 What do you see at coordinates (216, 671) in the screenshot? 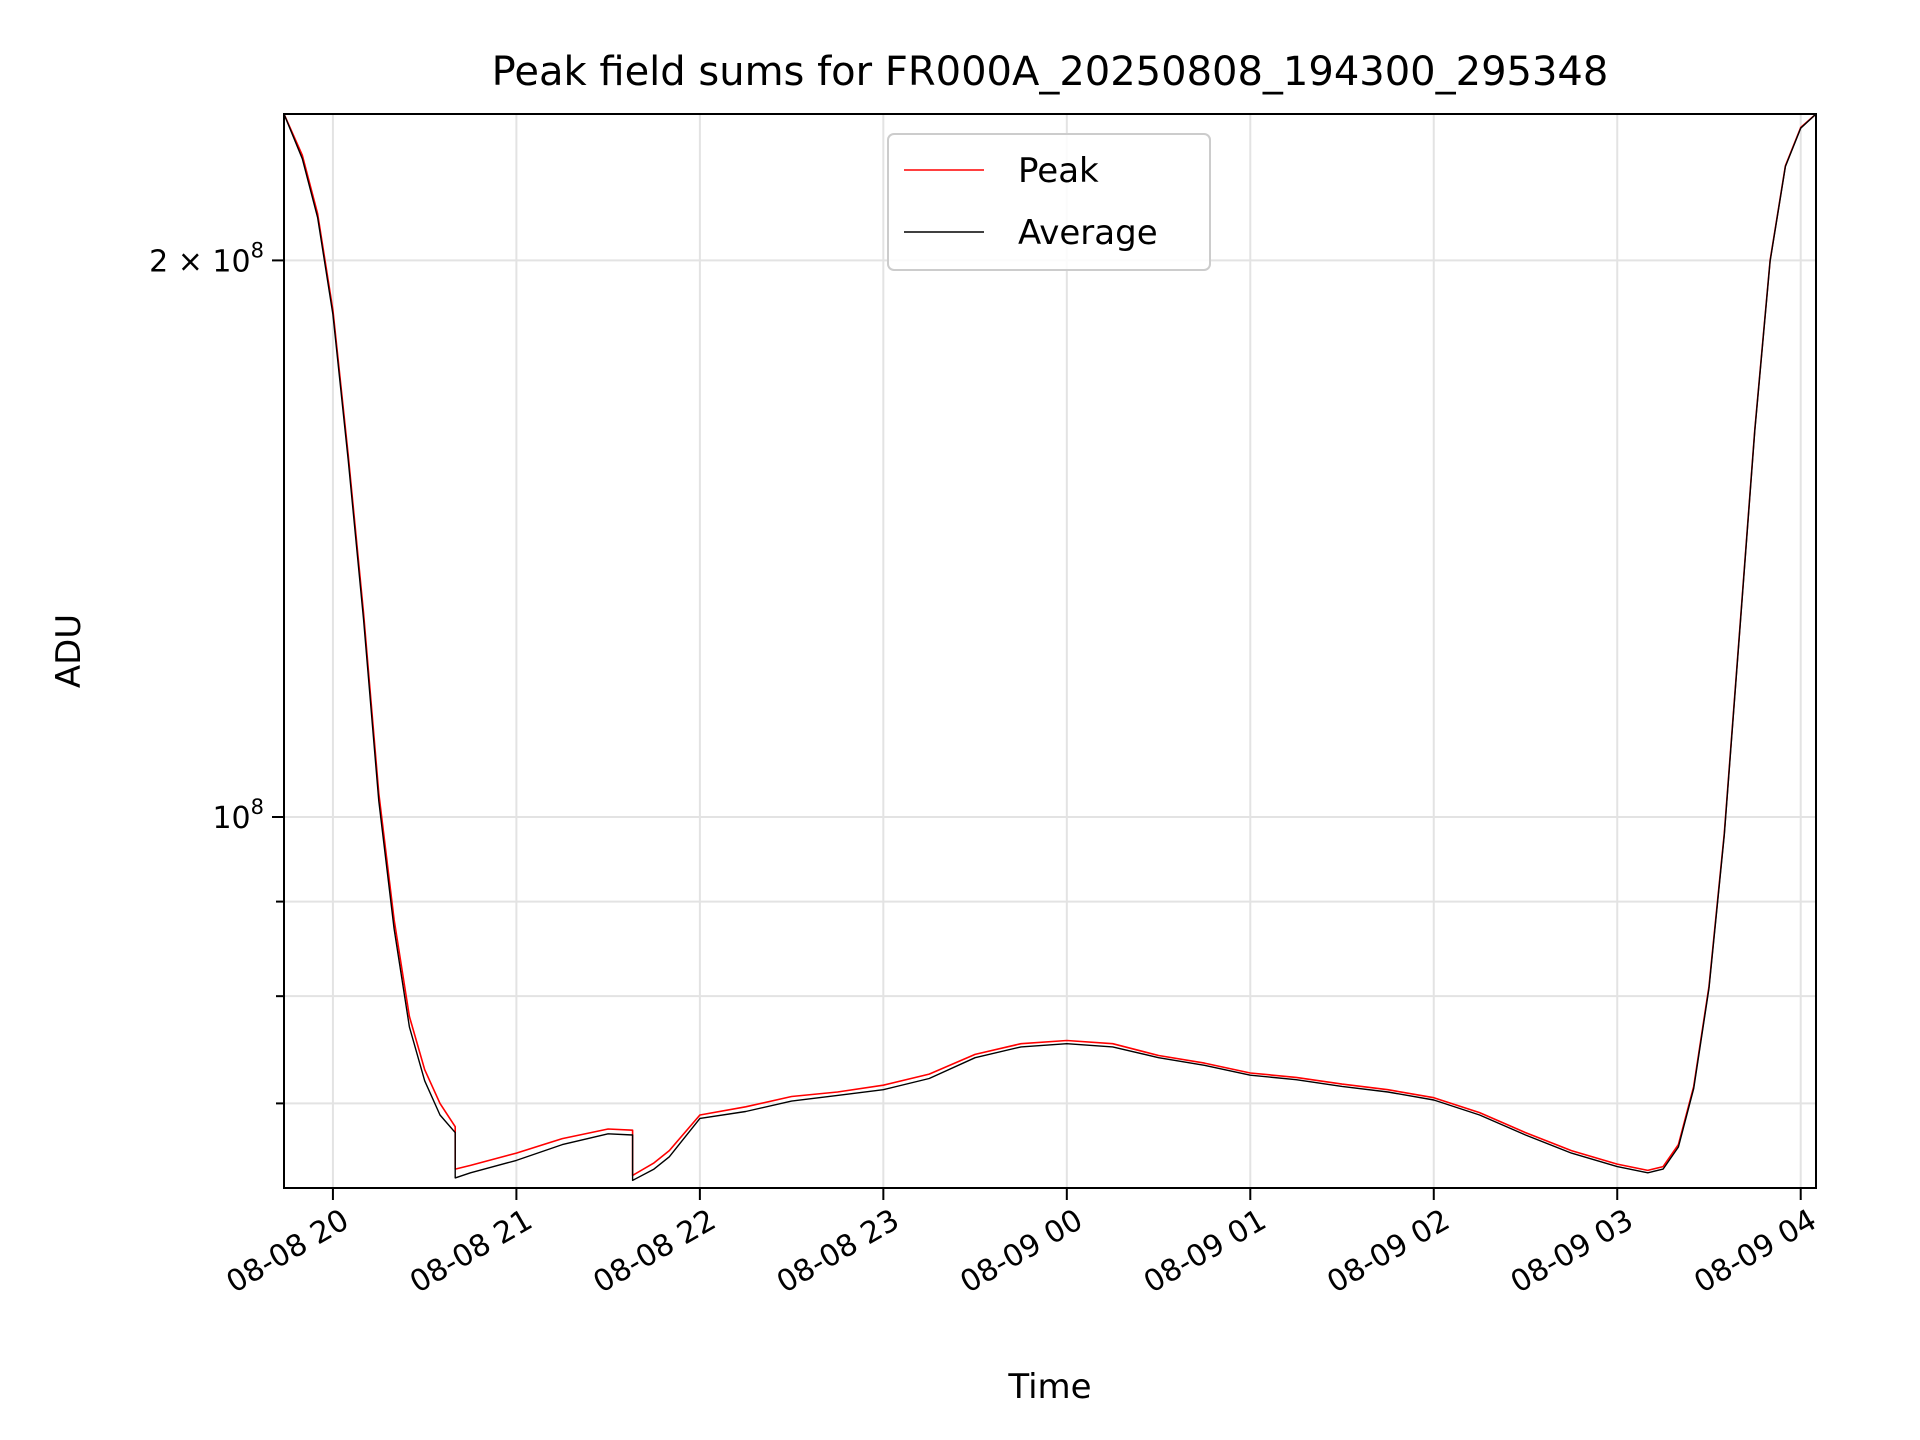
I see `y-axis-ticks: 108 2 × 108` at bounding box center [216, 671].